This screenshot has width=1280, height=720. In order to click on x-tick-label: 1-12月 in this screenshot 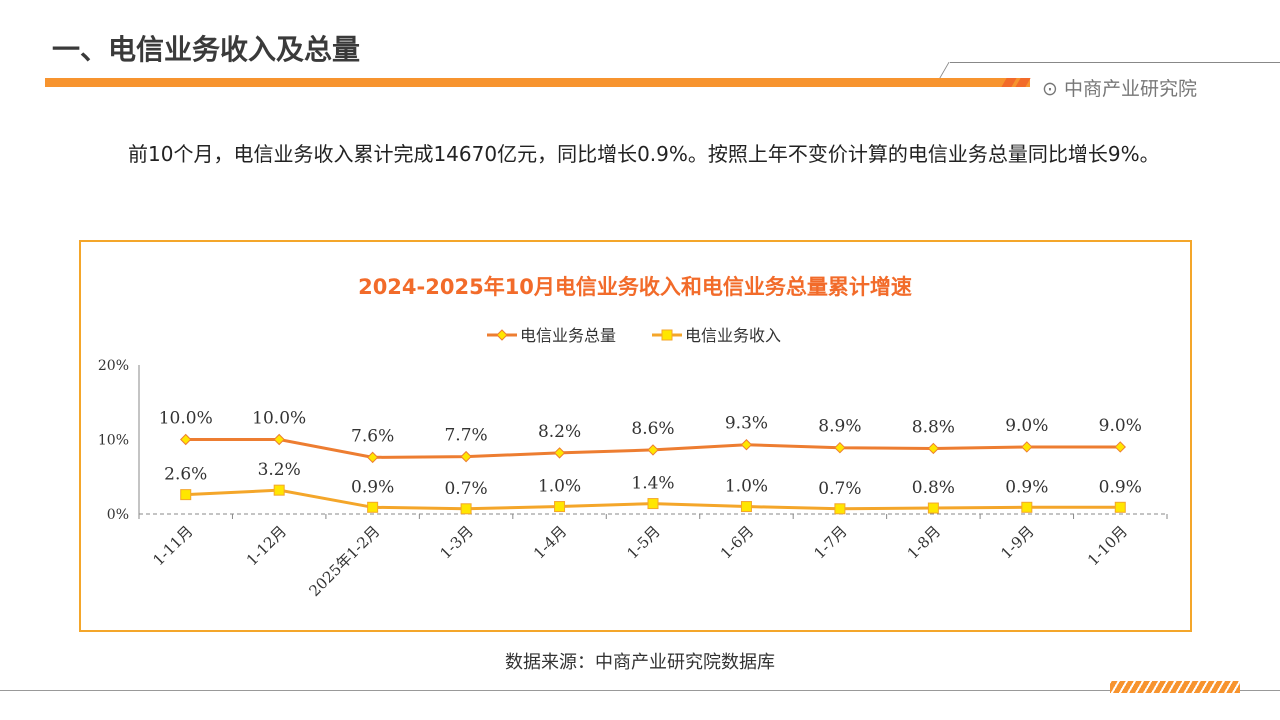, I will do `click(266, 545)`.